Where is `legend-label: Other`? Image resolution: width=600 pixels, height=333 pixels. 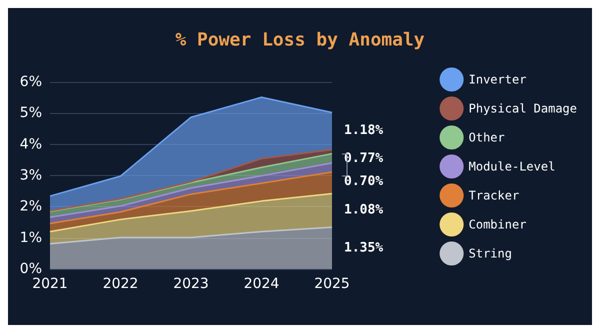 legend-label: Other is located at coordinates (486, 137).